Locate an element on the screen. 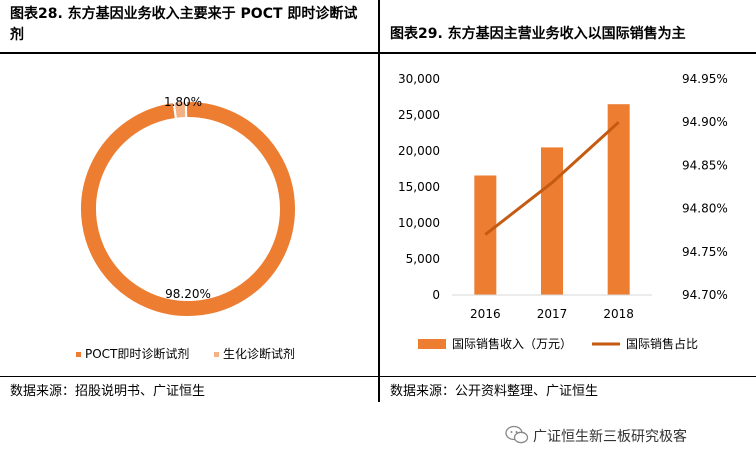  wechat-icon is located at coordinates (517, 434).